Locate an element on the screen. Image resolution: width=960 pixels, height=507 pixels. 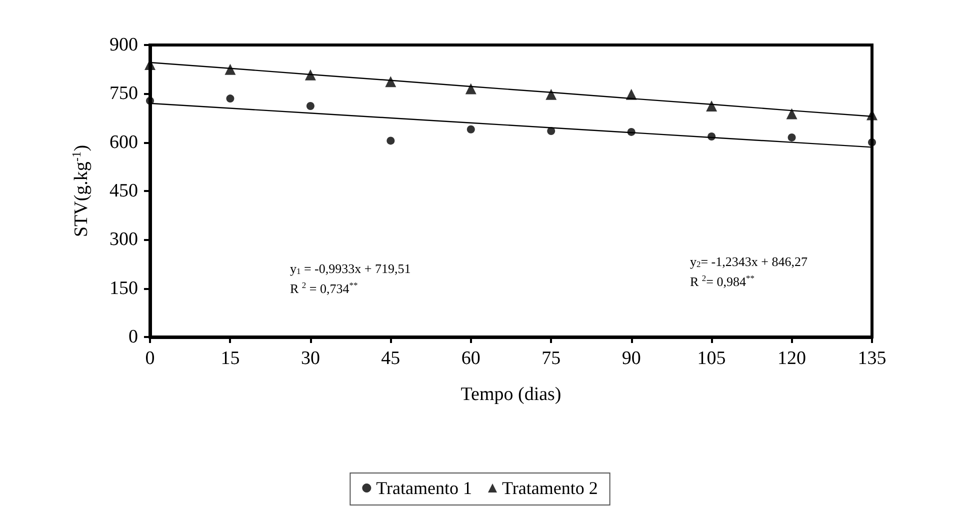
x-tick-label: 120 is located at coordinates (792, 358).